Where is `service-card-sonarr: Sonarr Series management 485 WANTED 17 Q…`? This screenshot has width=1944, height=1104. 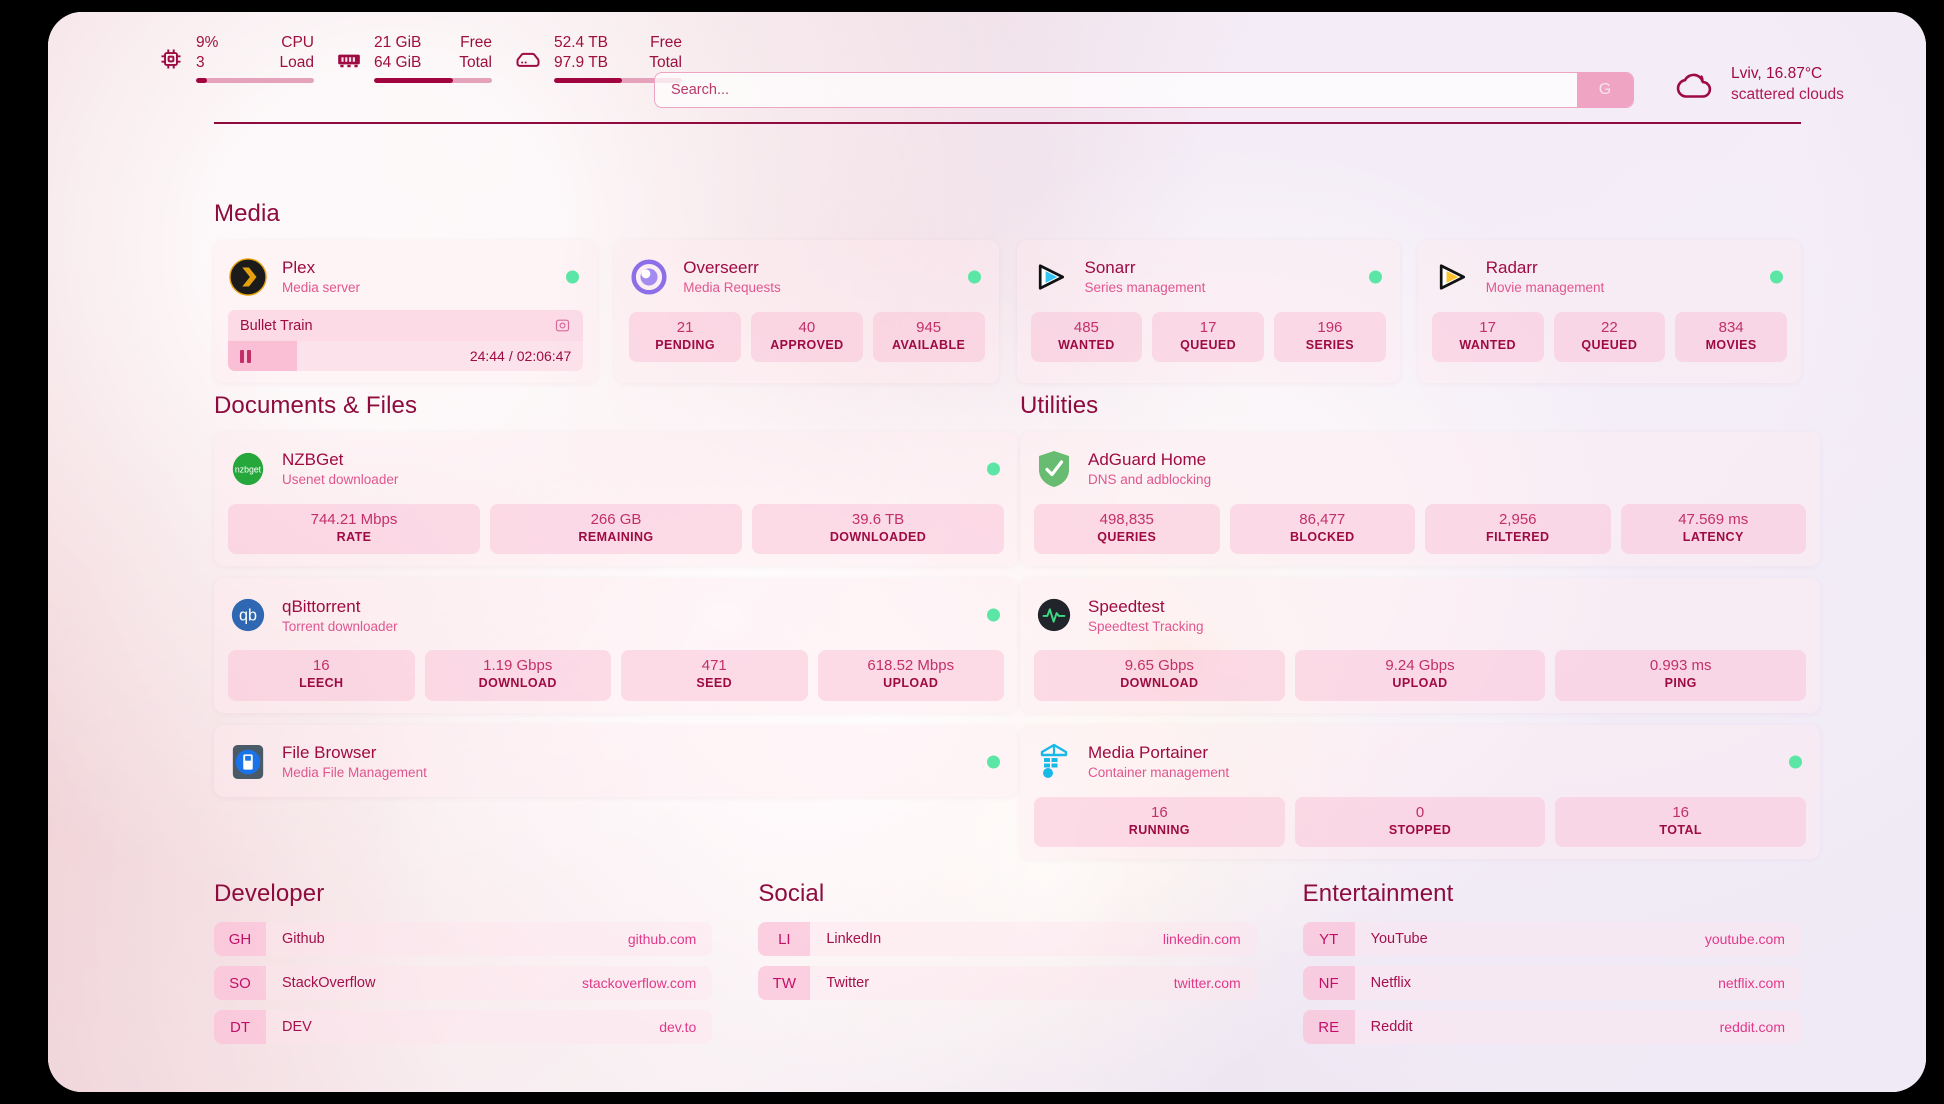
service-card-sonarr: Sonarr Series management 485 WANTED 17 Q… is located at coordinates (1208, 311).